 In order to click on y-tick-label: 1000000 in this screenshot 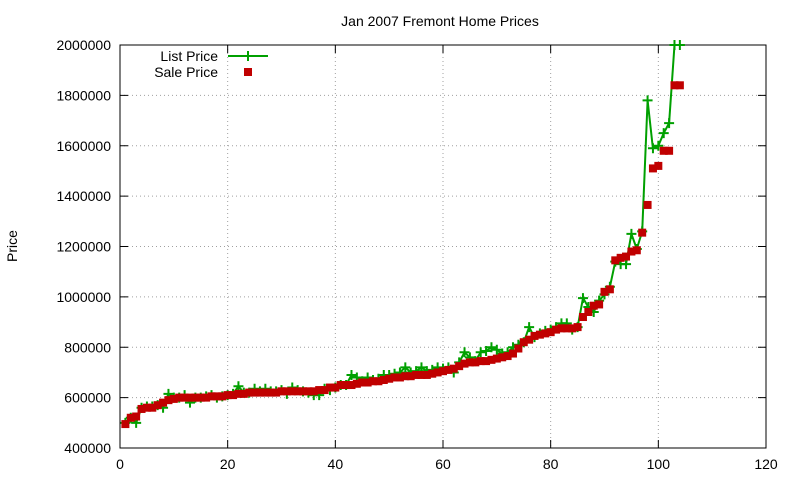, I will do `click(83, 297)`.